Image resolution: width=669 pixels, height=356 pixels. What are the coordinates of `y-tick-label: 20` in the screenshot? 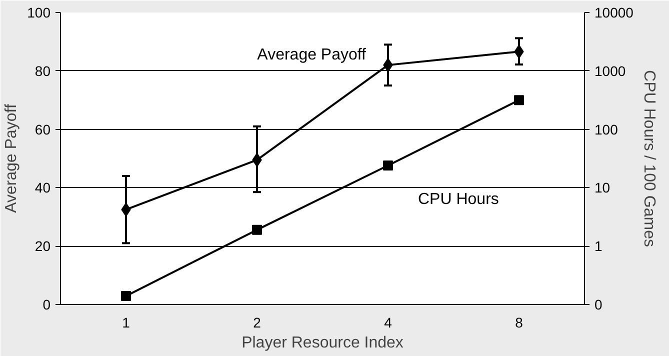 It's located at (42, 246).